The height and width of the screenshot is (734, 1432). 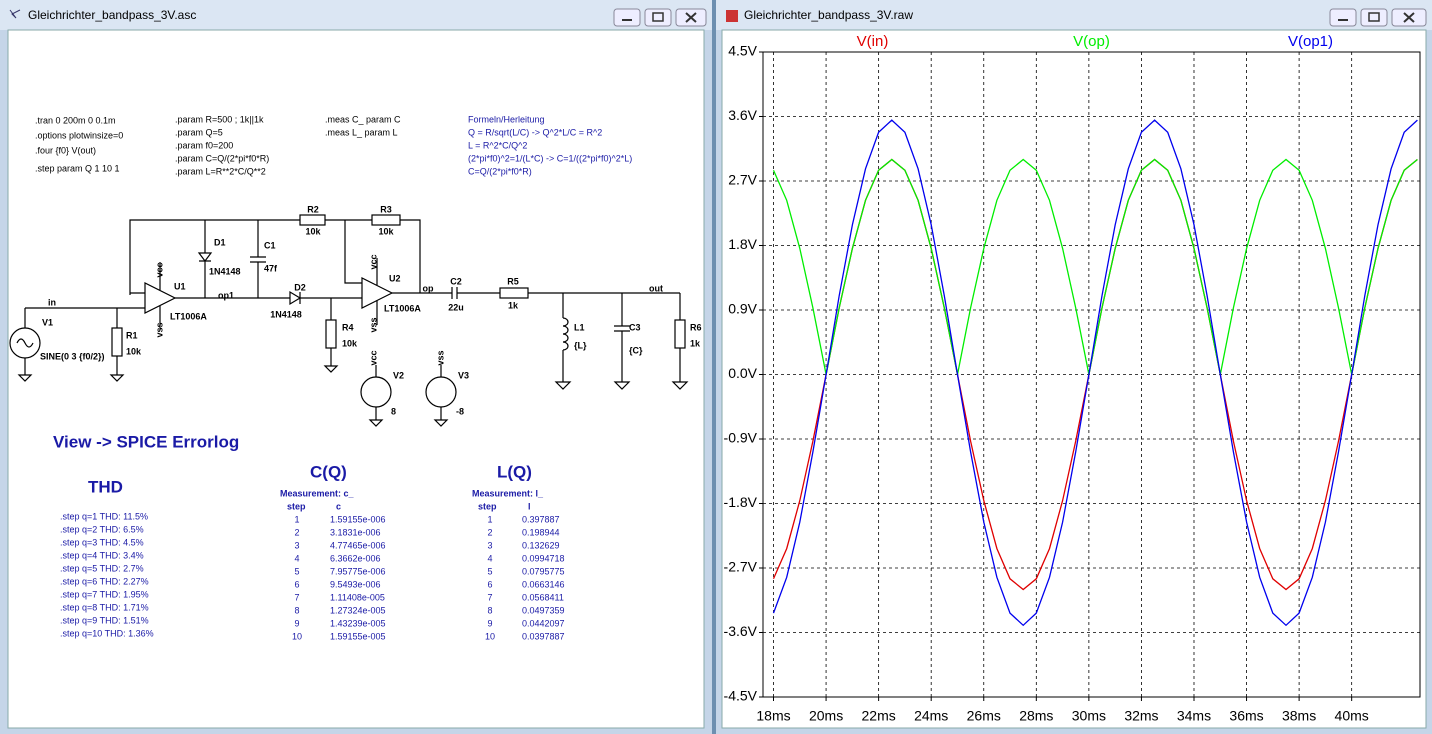 What do you see at coordinates (104, 607) in the screenshot?
I see `thd-row: .step q=8 THD: 1.71%` at bounding box center [104, 607].